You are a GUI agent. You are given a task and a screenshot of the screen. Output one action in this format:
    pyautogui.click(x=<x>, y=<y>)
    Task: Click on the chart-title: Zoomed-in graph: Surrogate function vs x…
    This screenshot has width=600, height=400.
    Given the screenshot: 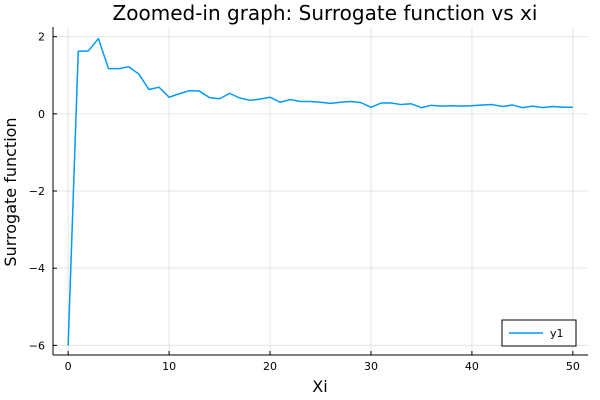 What is the action you would take?
    pyautogui.click(x=325, y=13)
    